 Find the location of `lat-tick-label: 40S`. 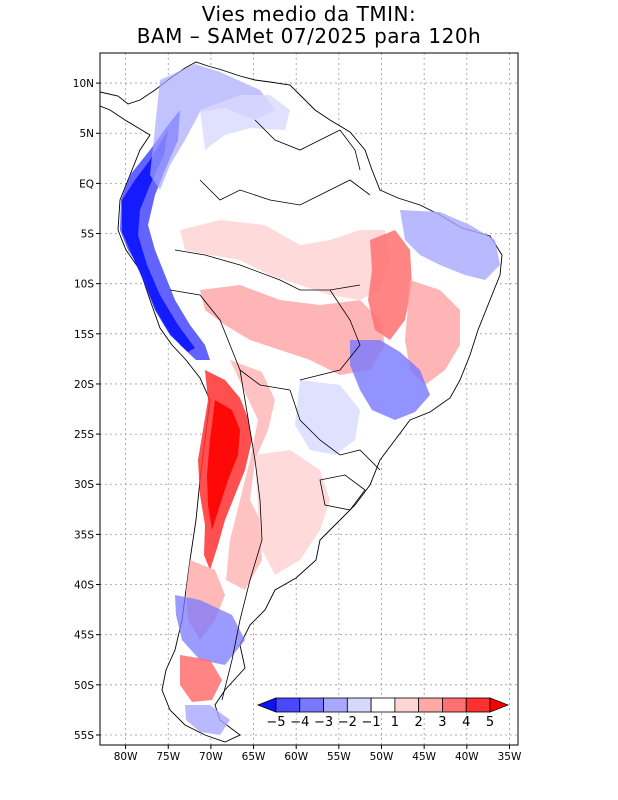

lat-tick-label: 40S is located at coordinates (84, 586).